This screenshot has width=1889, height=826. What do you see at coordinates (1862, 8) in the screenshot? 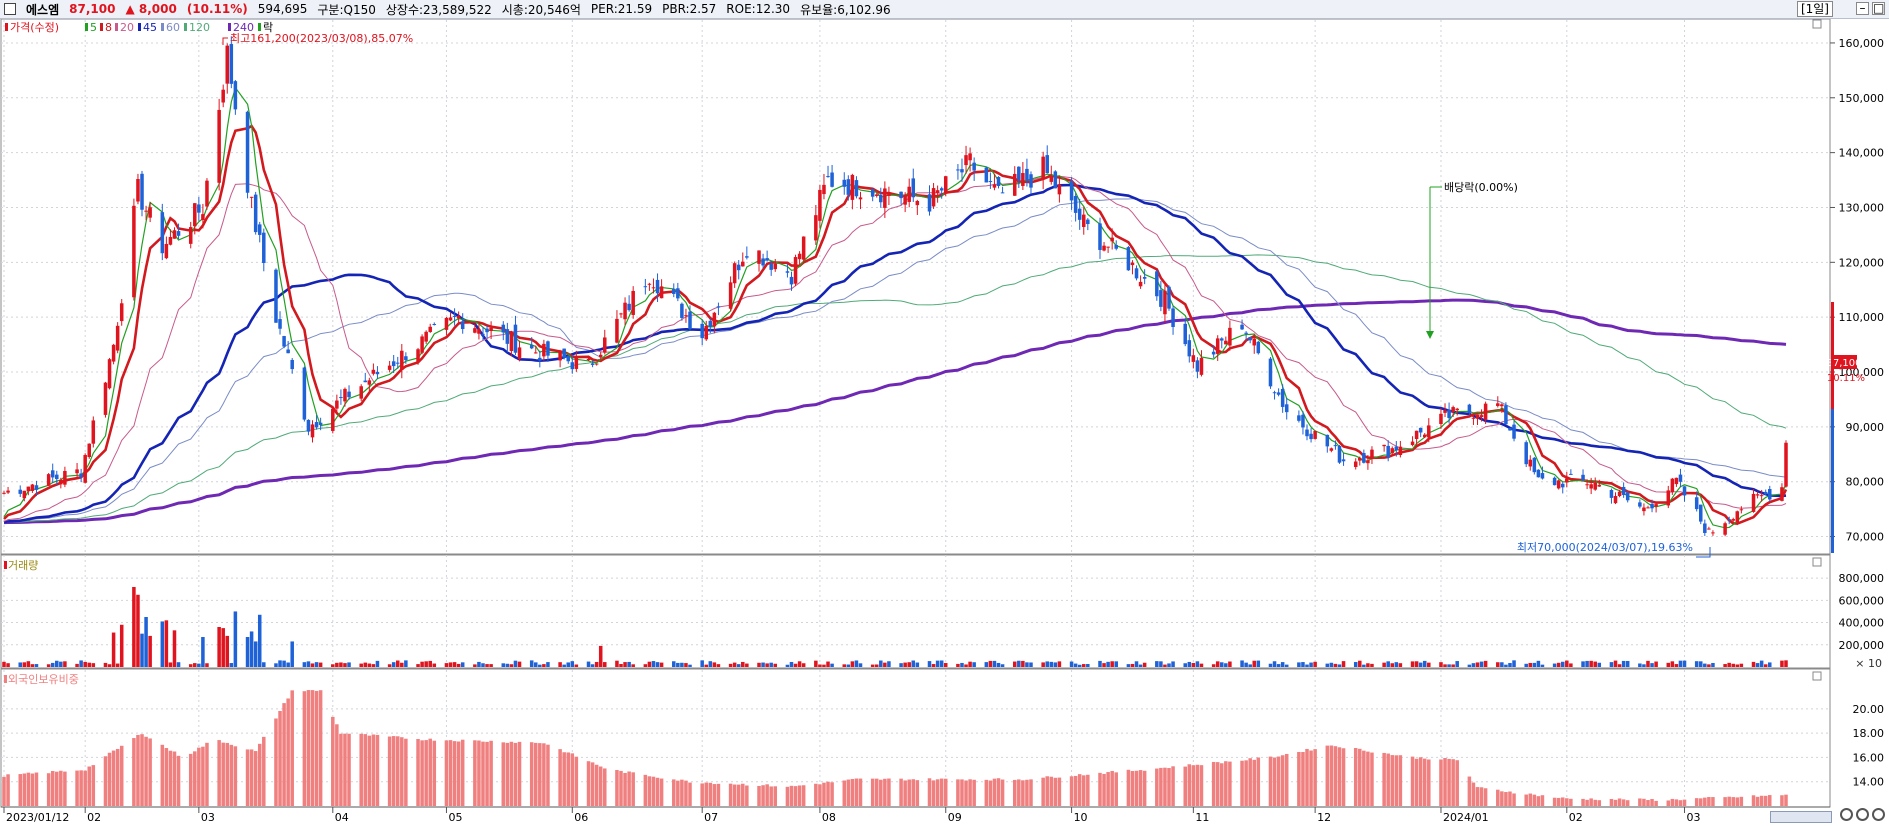
I see `minimize-icon: –` at bounding box center [1862, 8].